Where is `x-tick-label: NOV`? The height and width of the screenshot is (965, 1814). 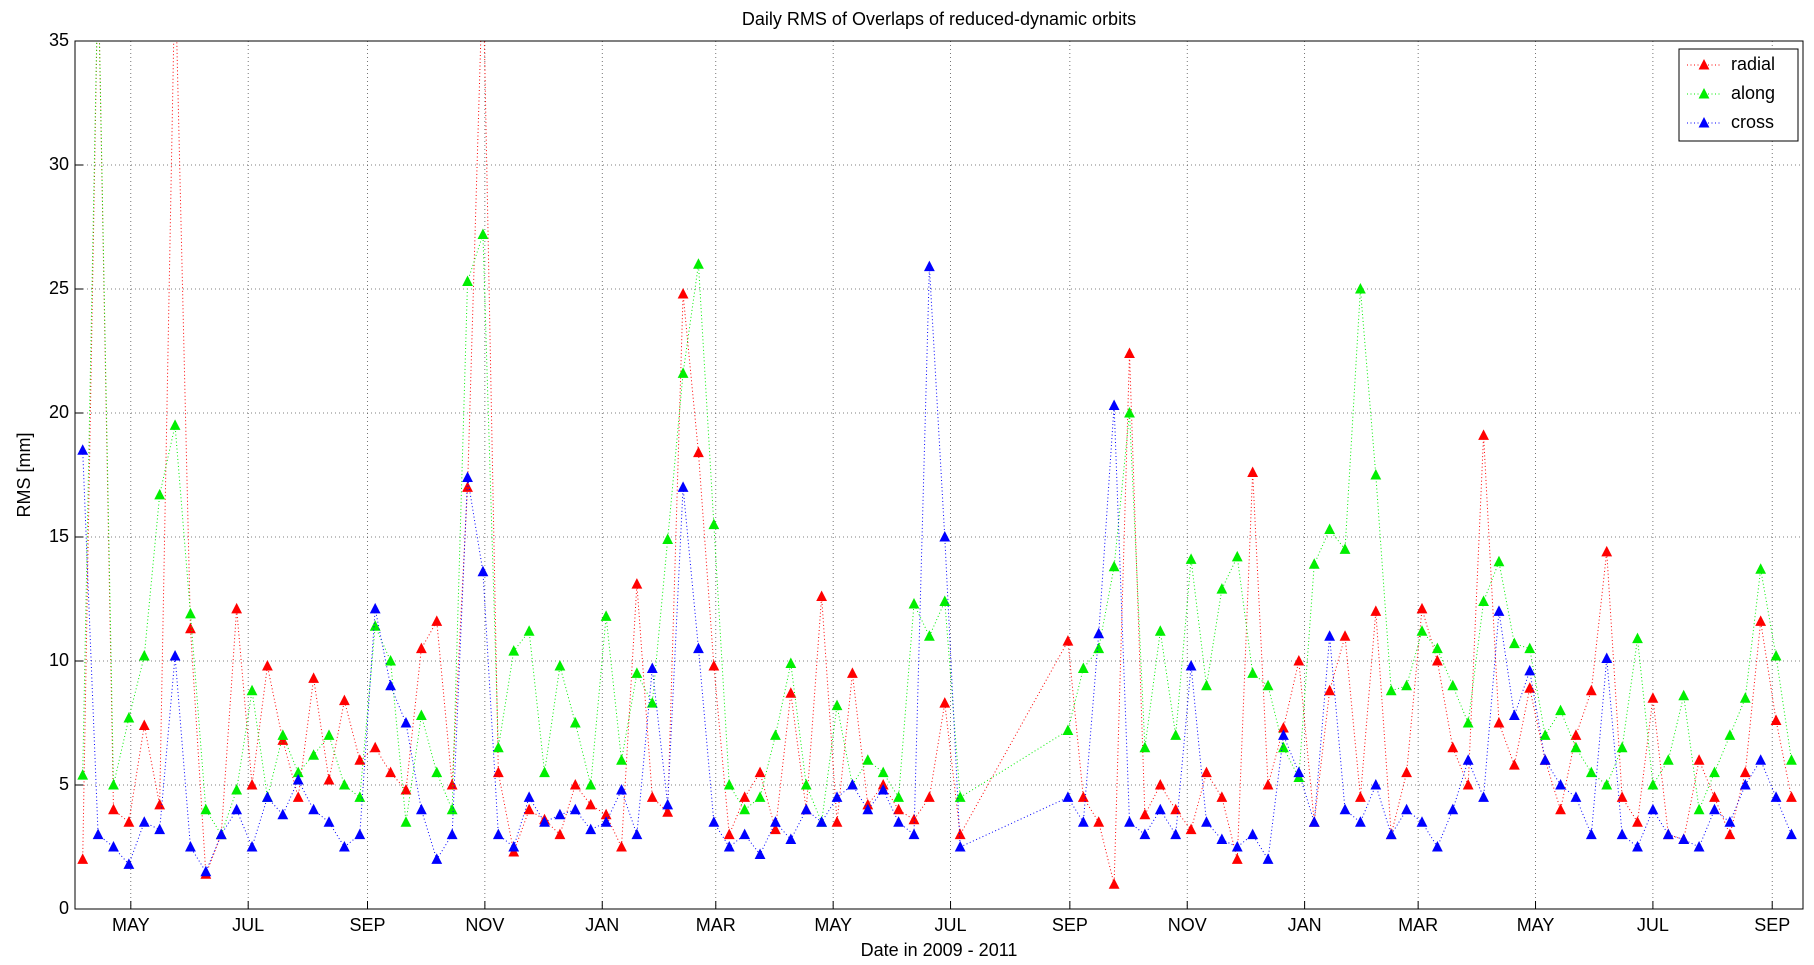
x-tick-label: NOV is located at coordinates (484, 925).